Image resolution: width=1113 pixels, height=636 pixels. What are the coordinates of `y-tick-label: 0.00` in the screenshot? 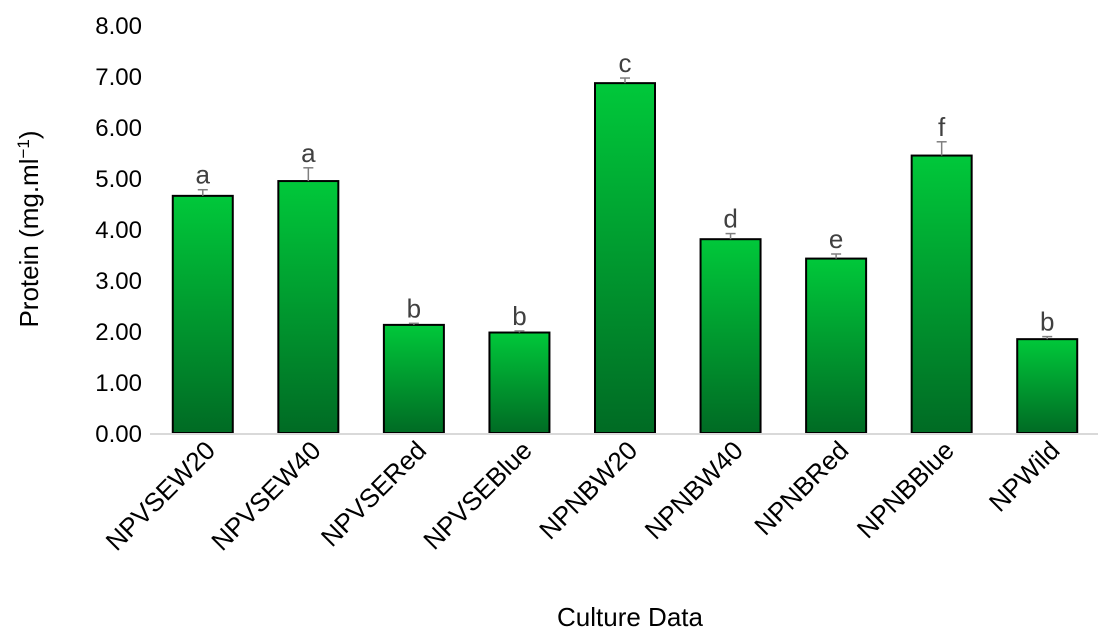 It's located at (118, 434).